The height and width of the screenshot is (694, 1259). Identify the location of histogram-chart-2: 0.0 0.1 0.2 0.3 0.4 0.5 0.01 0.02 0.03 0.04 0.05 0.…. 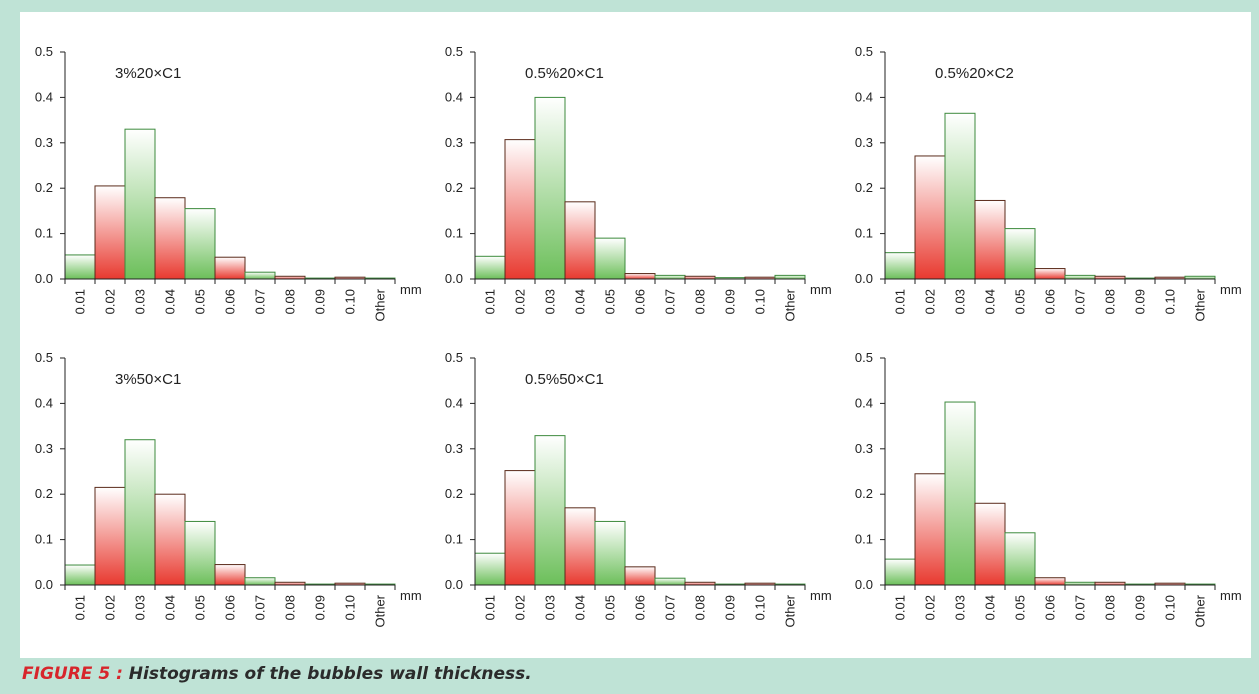
(636, 167).